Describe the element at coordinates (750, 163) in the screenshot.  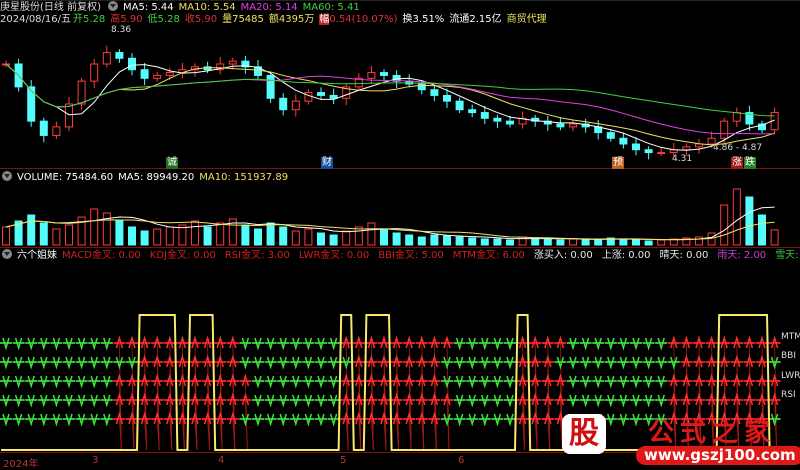
I see `marker-die: 跌` at that location.